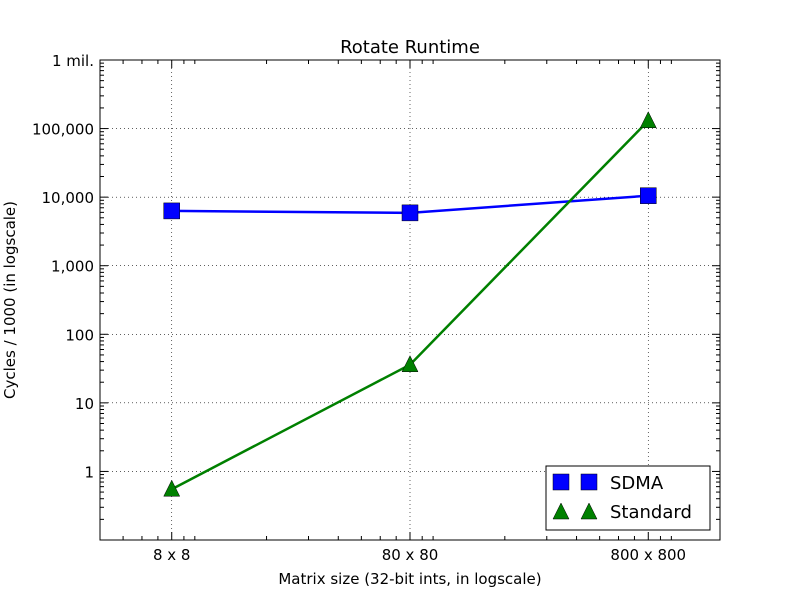 The height and width of the screenshot is (600, 800). What do you see at coordinates (172, 555) in the screenshot?
I see `x-tick-label: 8 x 8` at bounding box center [172, 555].